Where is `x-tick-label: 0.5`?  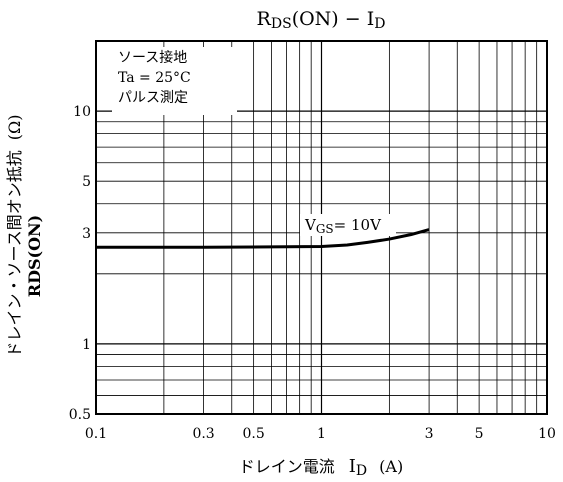 x-tick-label: 0.5 is located at coordinates (253, 434).